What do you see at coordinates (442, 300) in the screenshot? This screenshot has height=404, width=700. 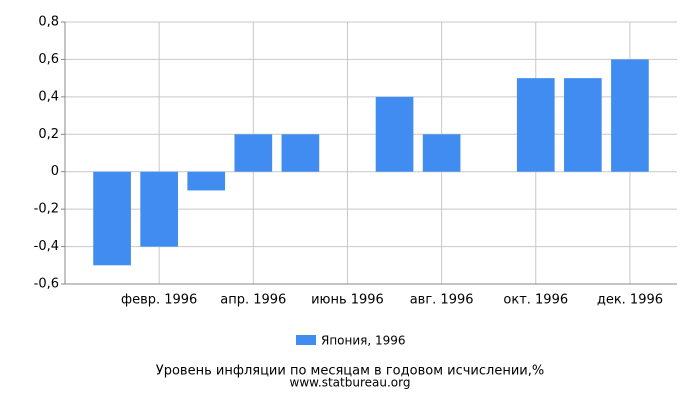 I see `x-tick-label: авг. 1996` at bounding box center [442, 300].